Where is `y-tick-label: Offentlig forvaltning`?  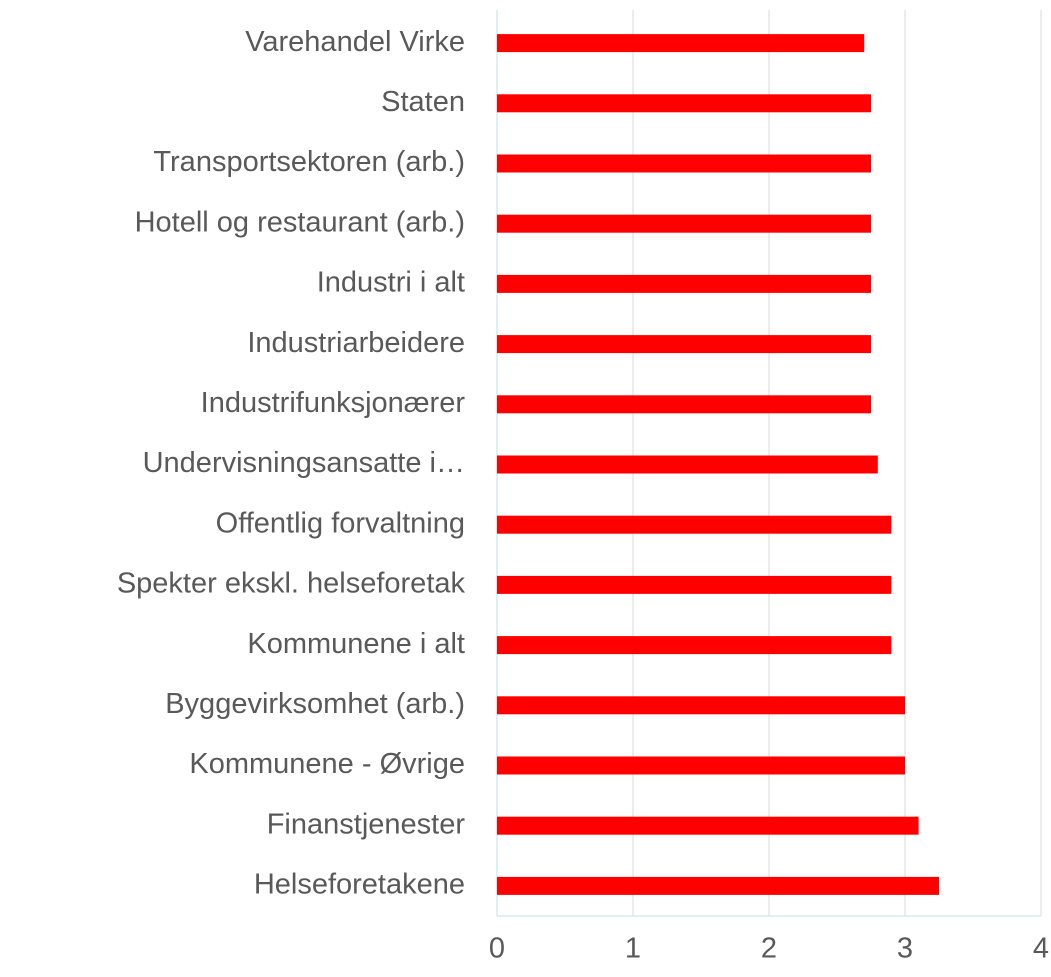
y-tick-label: Offentlig forvaltning is located at coordinates (340, 523).